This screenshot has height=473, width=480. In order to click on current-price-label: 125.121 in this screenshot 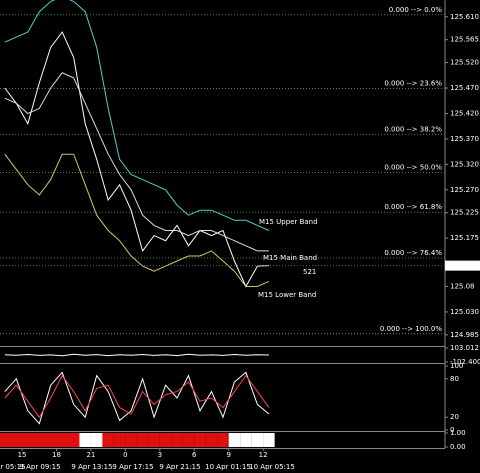, I will do `click(462, 266)`.